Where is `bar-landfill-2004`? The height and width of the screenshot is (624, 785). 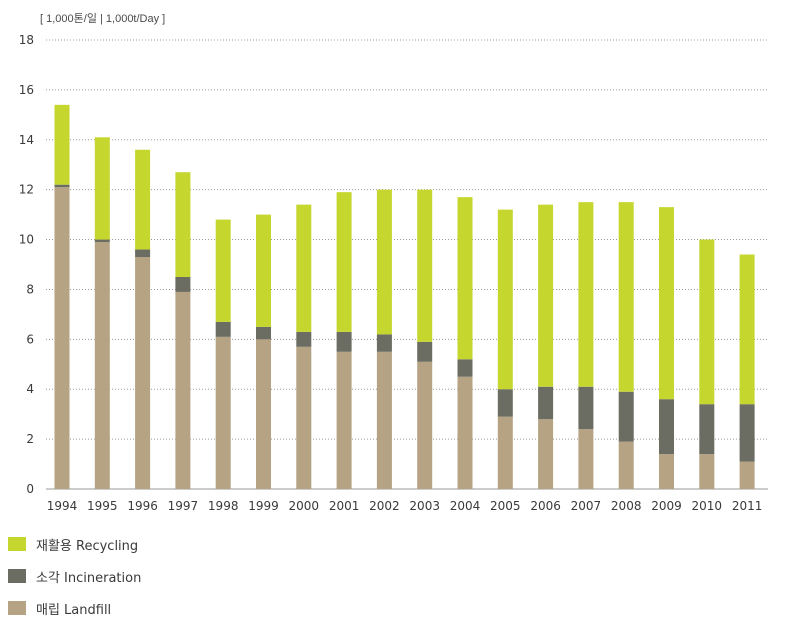
bar-landfill-2004 is located at coordinates (465, 432).